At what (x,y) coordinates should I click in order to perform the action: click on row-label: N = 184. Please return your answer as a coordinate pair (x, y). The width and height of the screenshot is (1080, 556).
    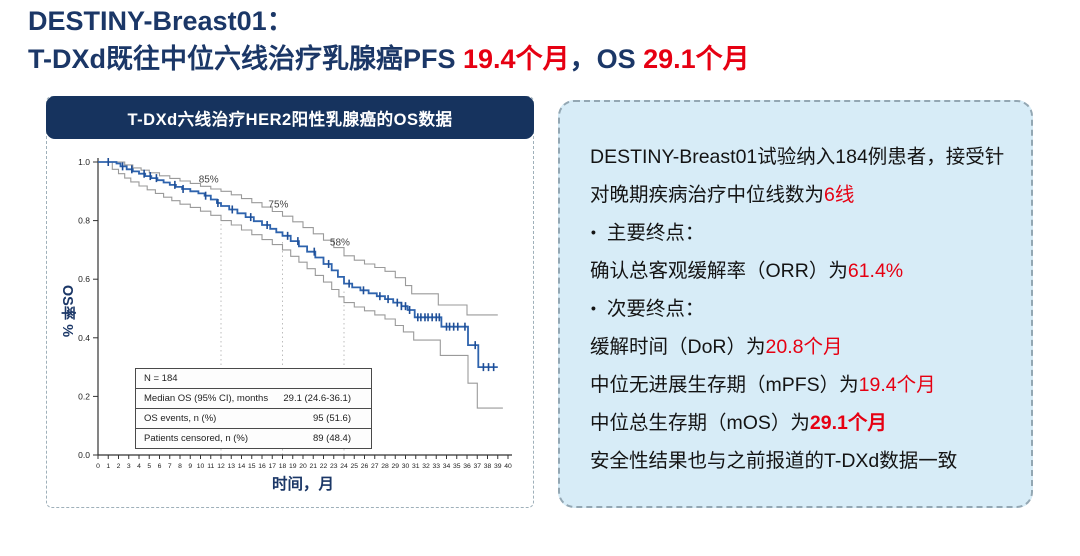
    Looking at the image, I should click on (161, 378).